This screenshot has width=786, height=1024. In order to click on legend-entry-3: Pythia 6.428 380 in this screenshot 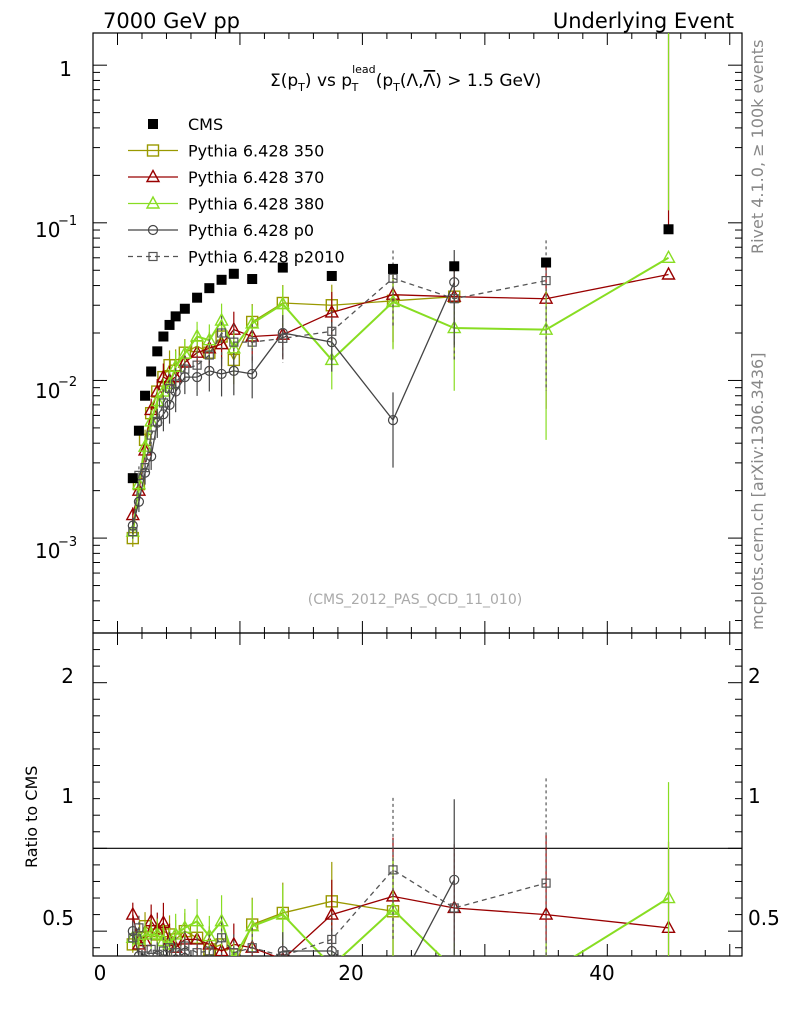, I will do `click(226, 204)`.